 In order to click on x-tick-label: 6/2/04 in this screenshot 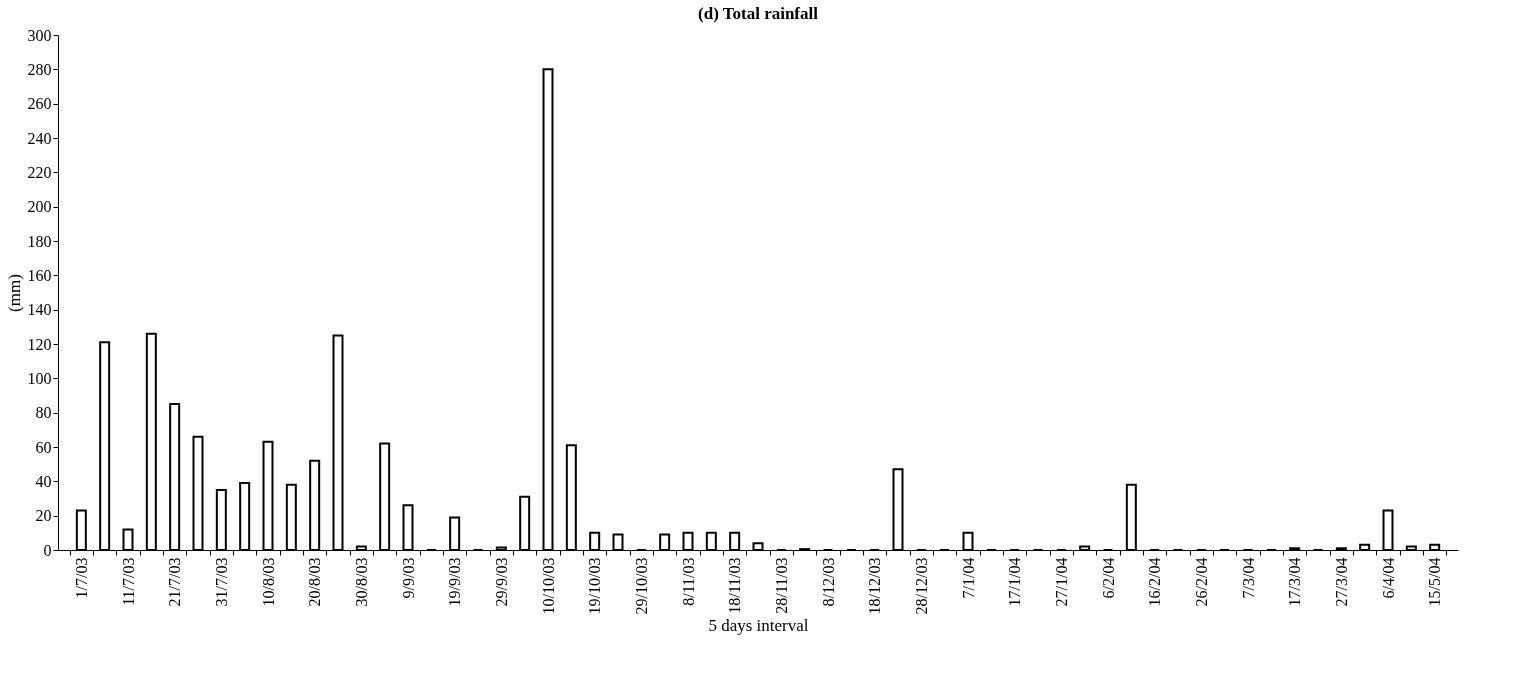, I will do `click(1108, 578)`.